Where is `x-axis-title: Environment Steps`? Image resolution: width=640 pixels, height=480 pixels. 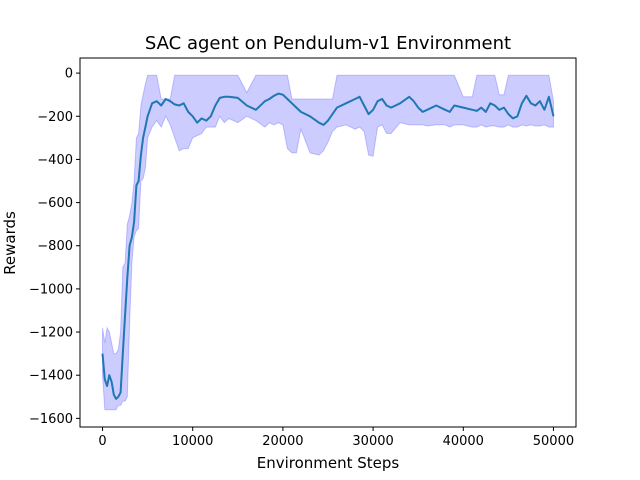 x-axis-title: Environment Steps is located at coordinates (328, 463).